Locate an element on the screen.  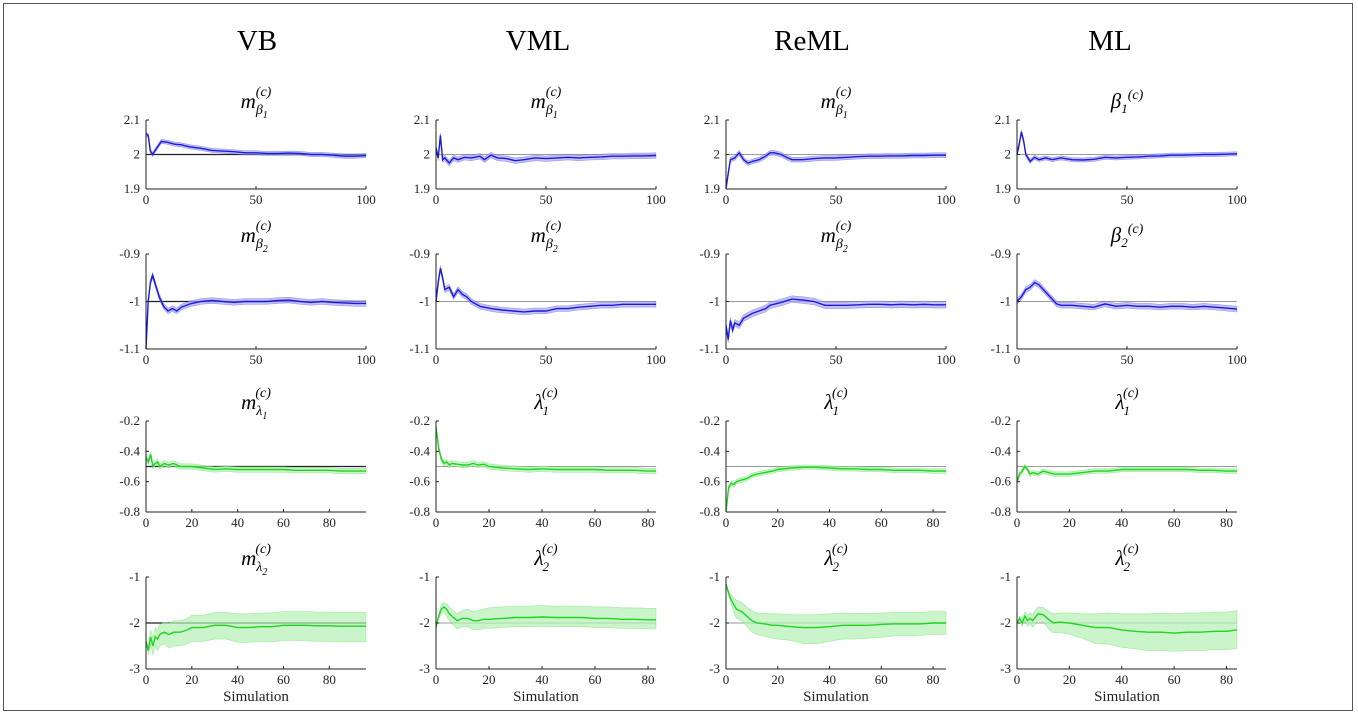
column-title-vml: VML is located at coordinates (538, 41).